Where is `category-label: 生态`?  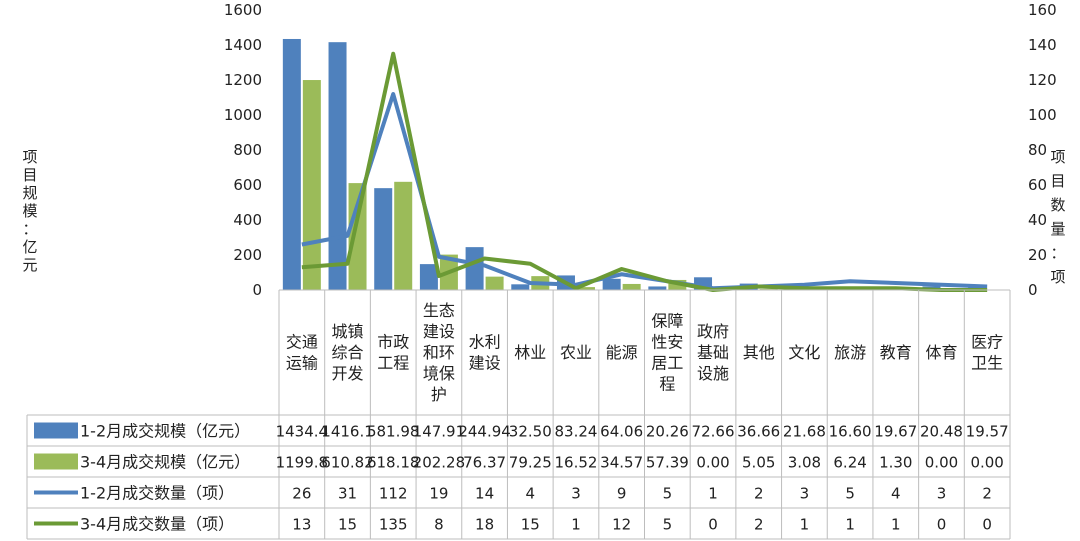
category-label: 生态 is located at coordinates (439, 310).